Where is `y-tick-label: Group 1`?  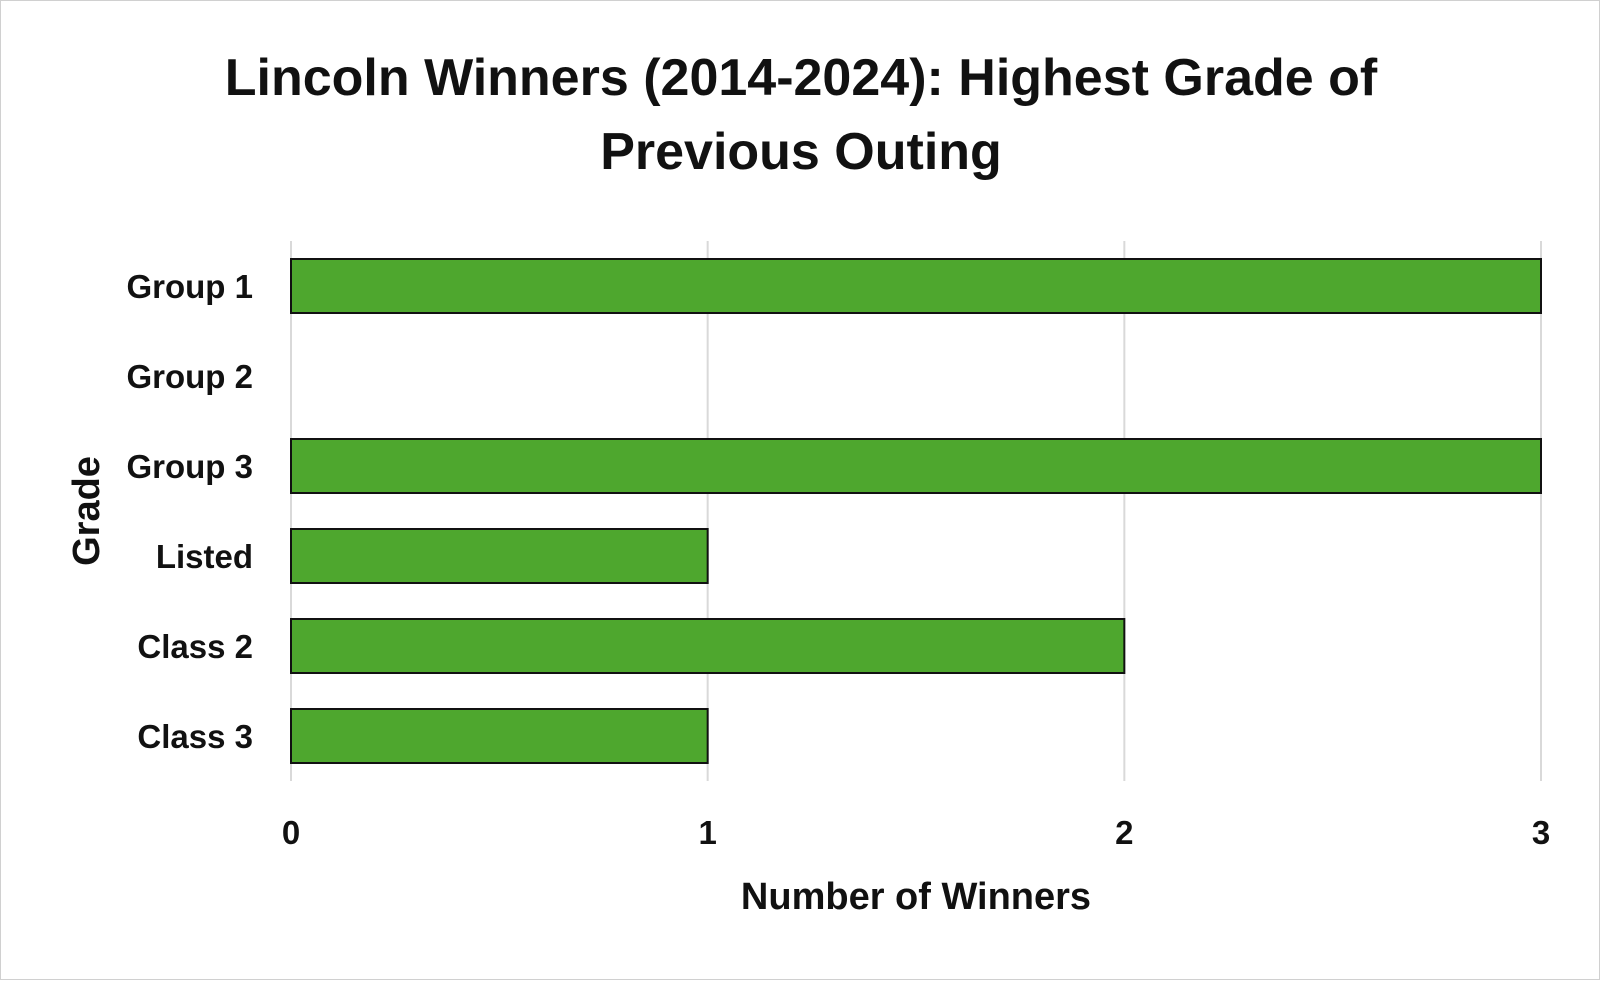
y-tick-label: Group 1 is located at coordinates (189, 286).